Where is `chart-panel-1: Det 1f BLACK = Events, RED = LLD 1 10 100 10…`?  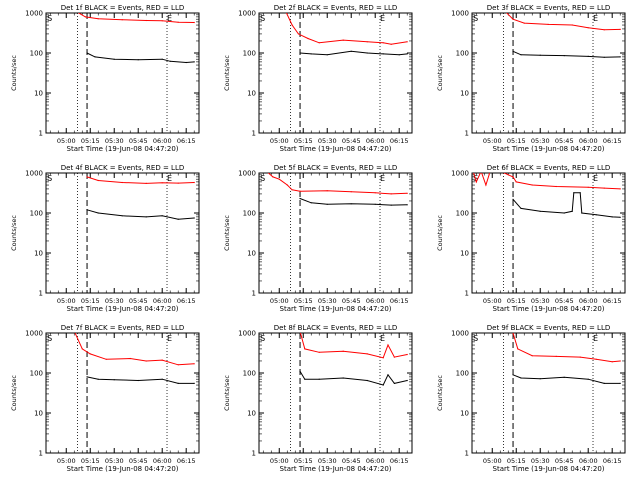 chart-panel-1: Det 1f BLACK = Events, RED = LLD 1 10 100 10… is located at coordinates (105, 78).